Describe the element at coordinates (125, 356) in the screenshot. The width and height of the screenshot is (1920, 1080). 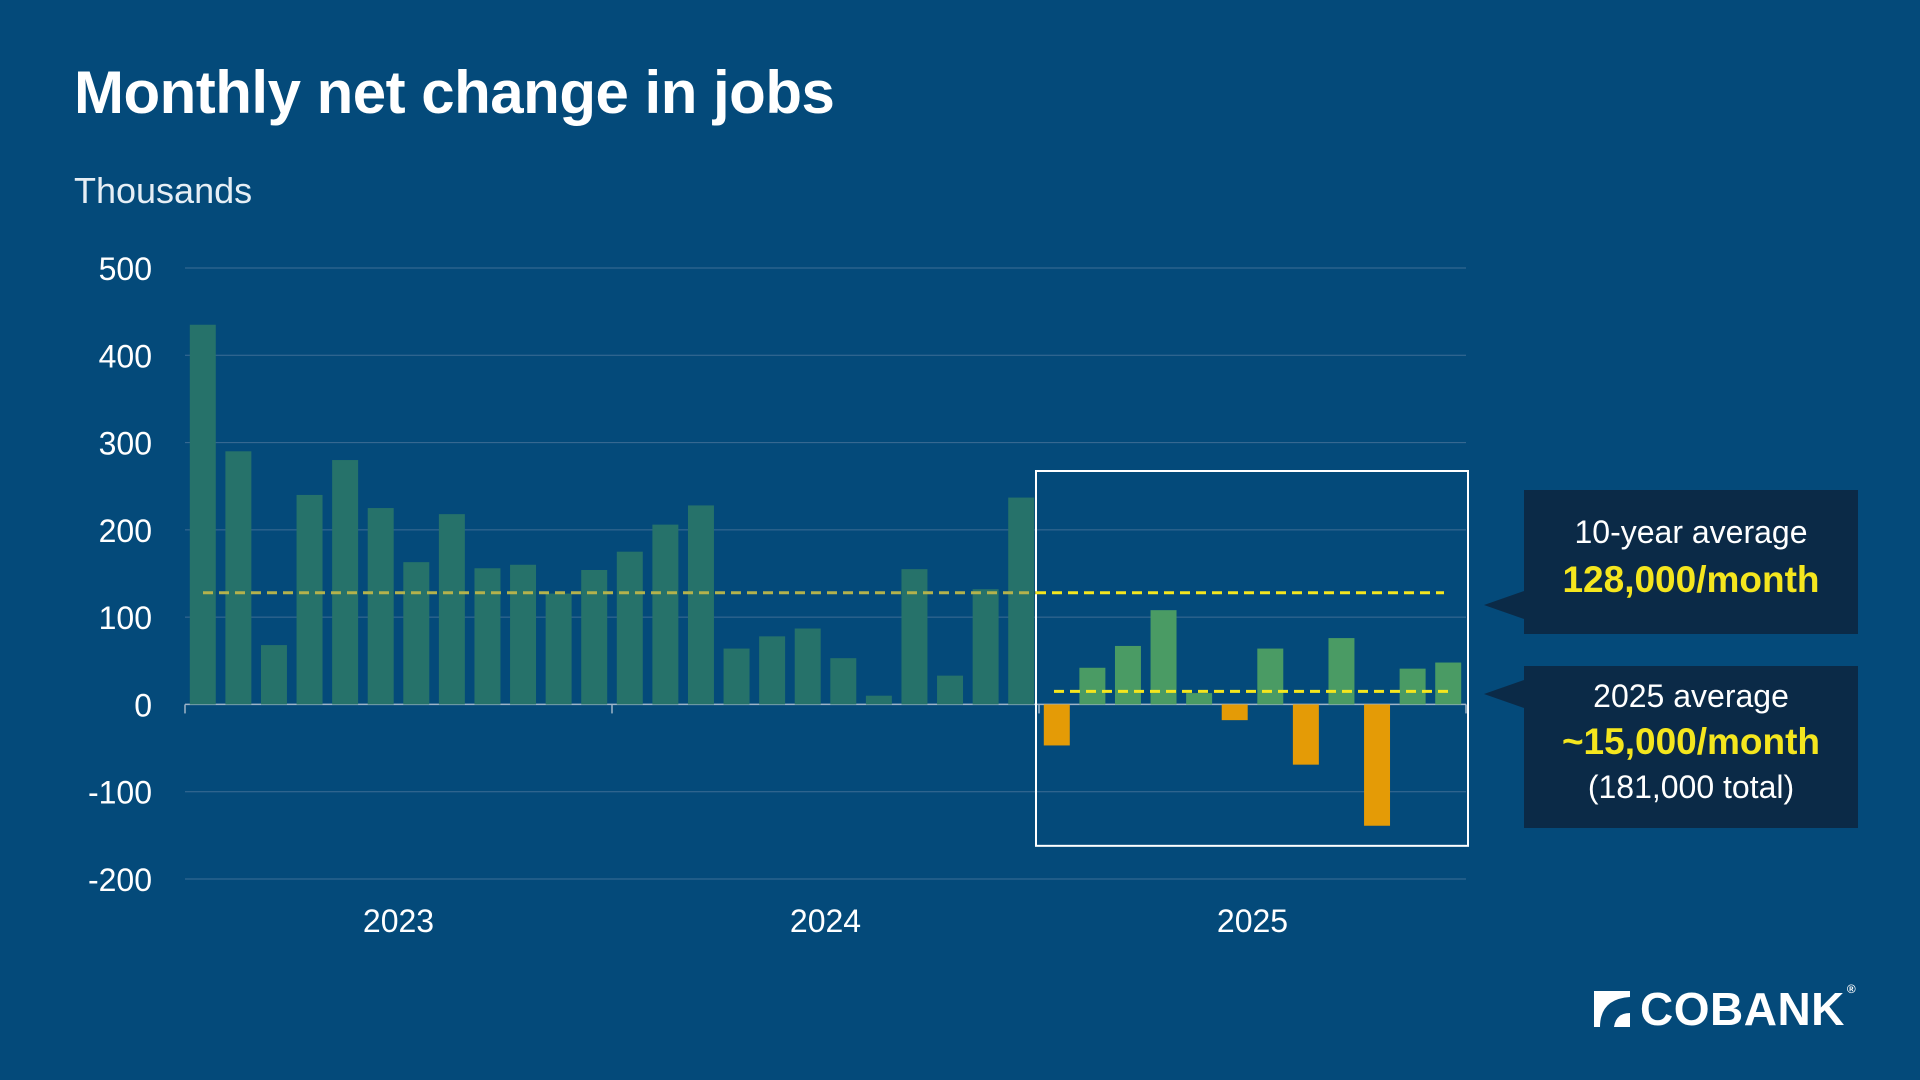
I see `y-tick-label: 400` at that location.